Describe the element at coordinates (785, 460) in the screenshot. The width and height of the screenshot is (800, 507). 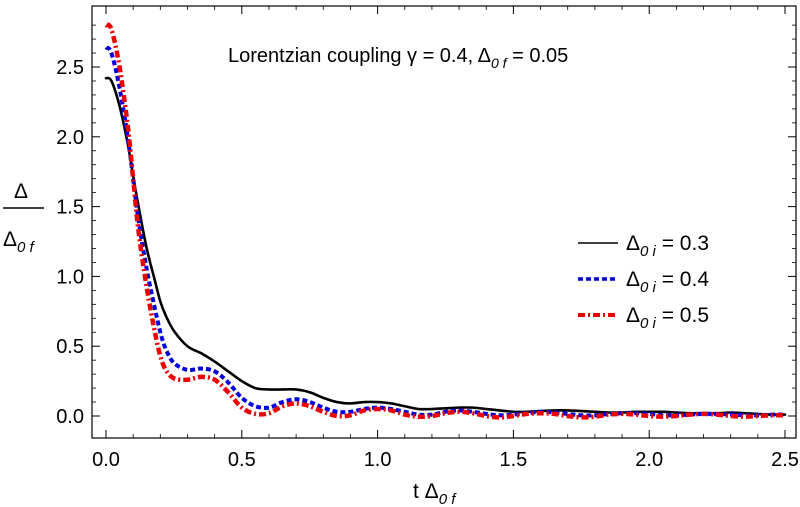
I see `x-tick-label: 2.5` at that location.